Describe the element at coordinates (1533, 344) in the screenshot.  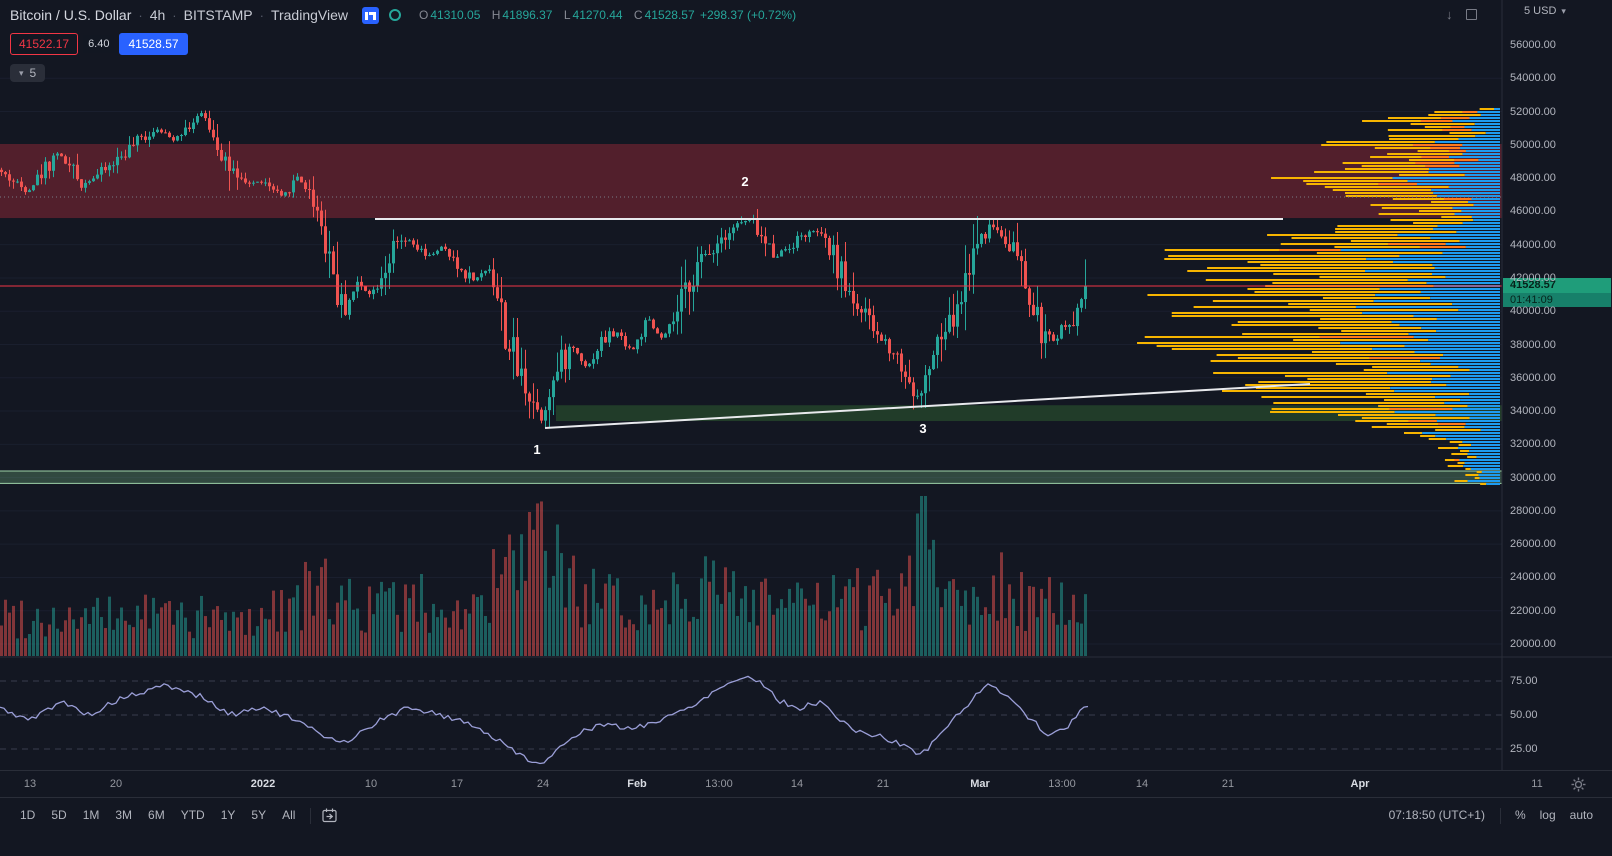
I see `price-scale-label: 38000.00` at that location.